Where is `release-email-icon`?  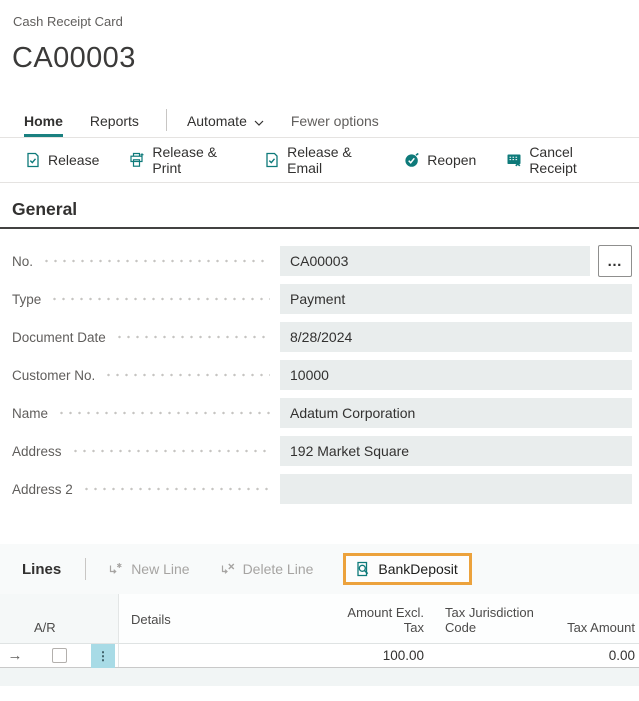 release-email-icon is located at coordinates (272, 160).